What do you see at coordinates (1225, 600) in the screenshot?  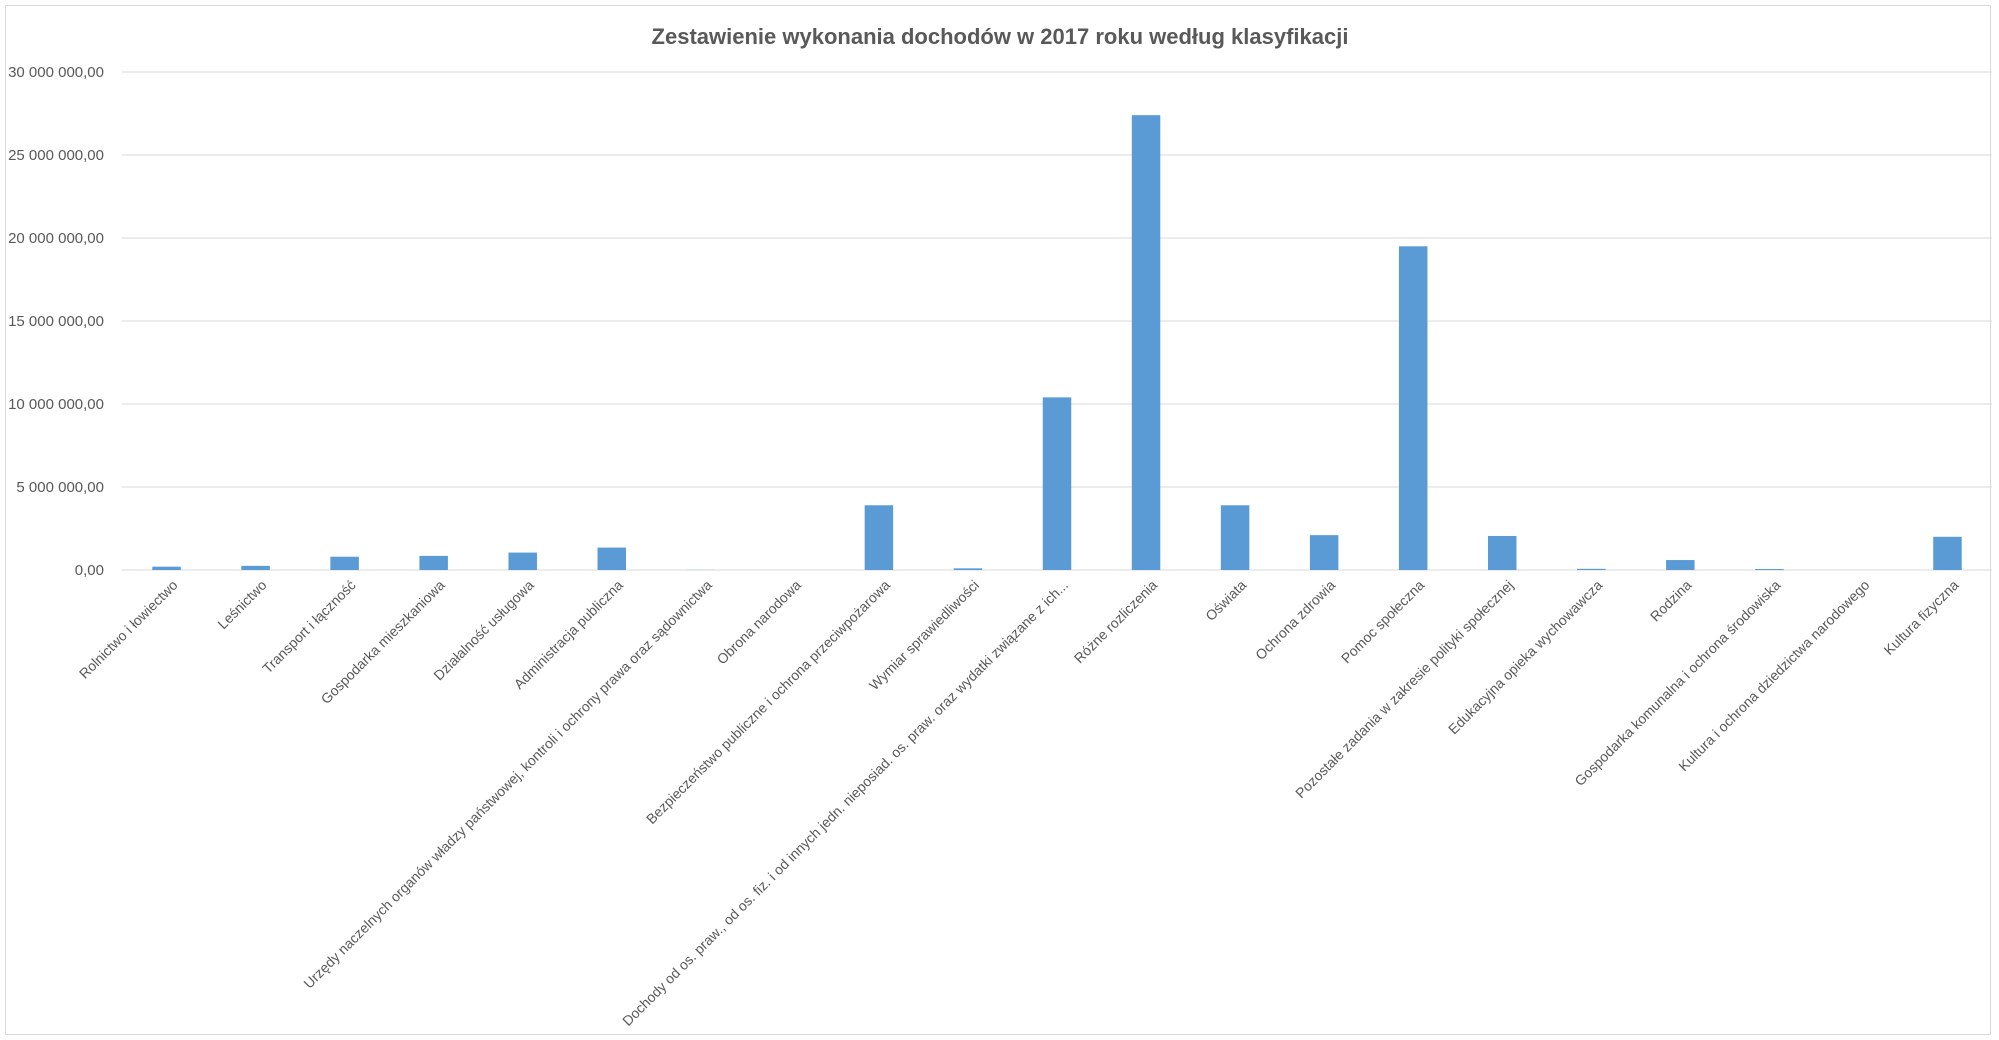 I see `x-tick-label: Oświata` at bounding box center [1225, 600].